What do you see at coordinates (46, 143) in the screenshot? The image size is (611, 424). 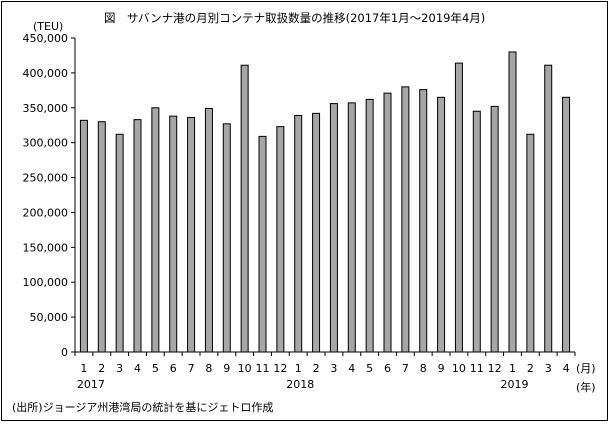 I see `y-tick-label: 300,000` at bounding box center [46, 143].